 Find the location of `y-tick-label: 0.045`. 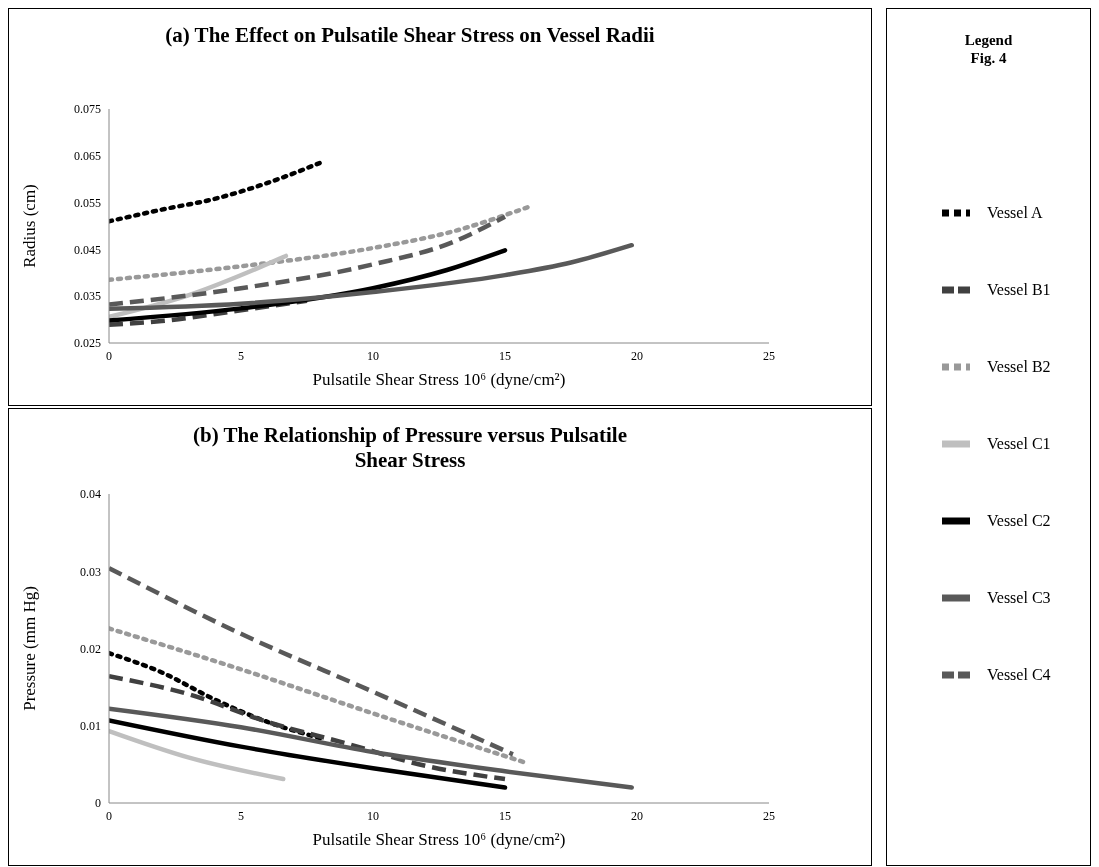

y-tick-label: 0.045 is located at coordinates (87, 249).